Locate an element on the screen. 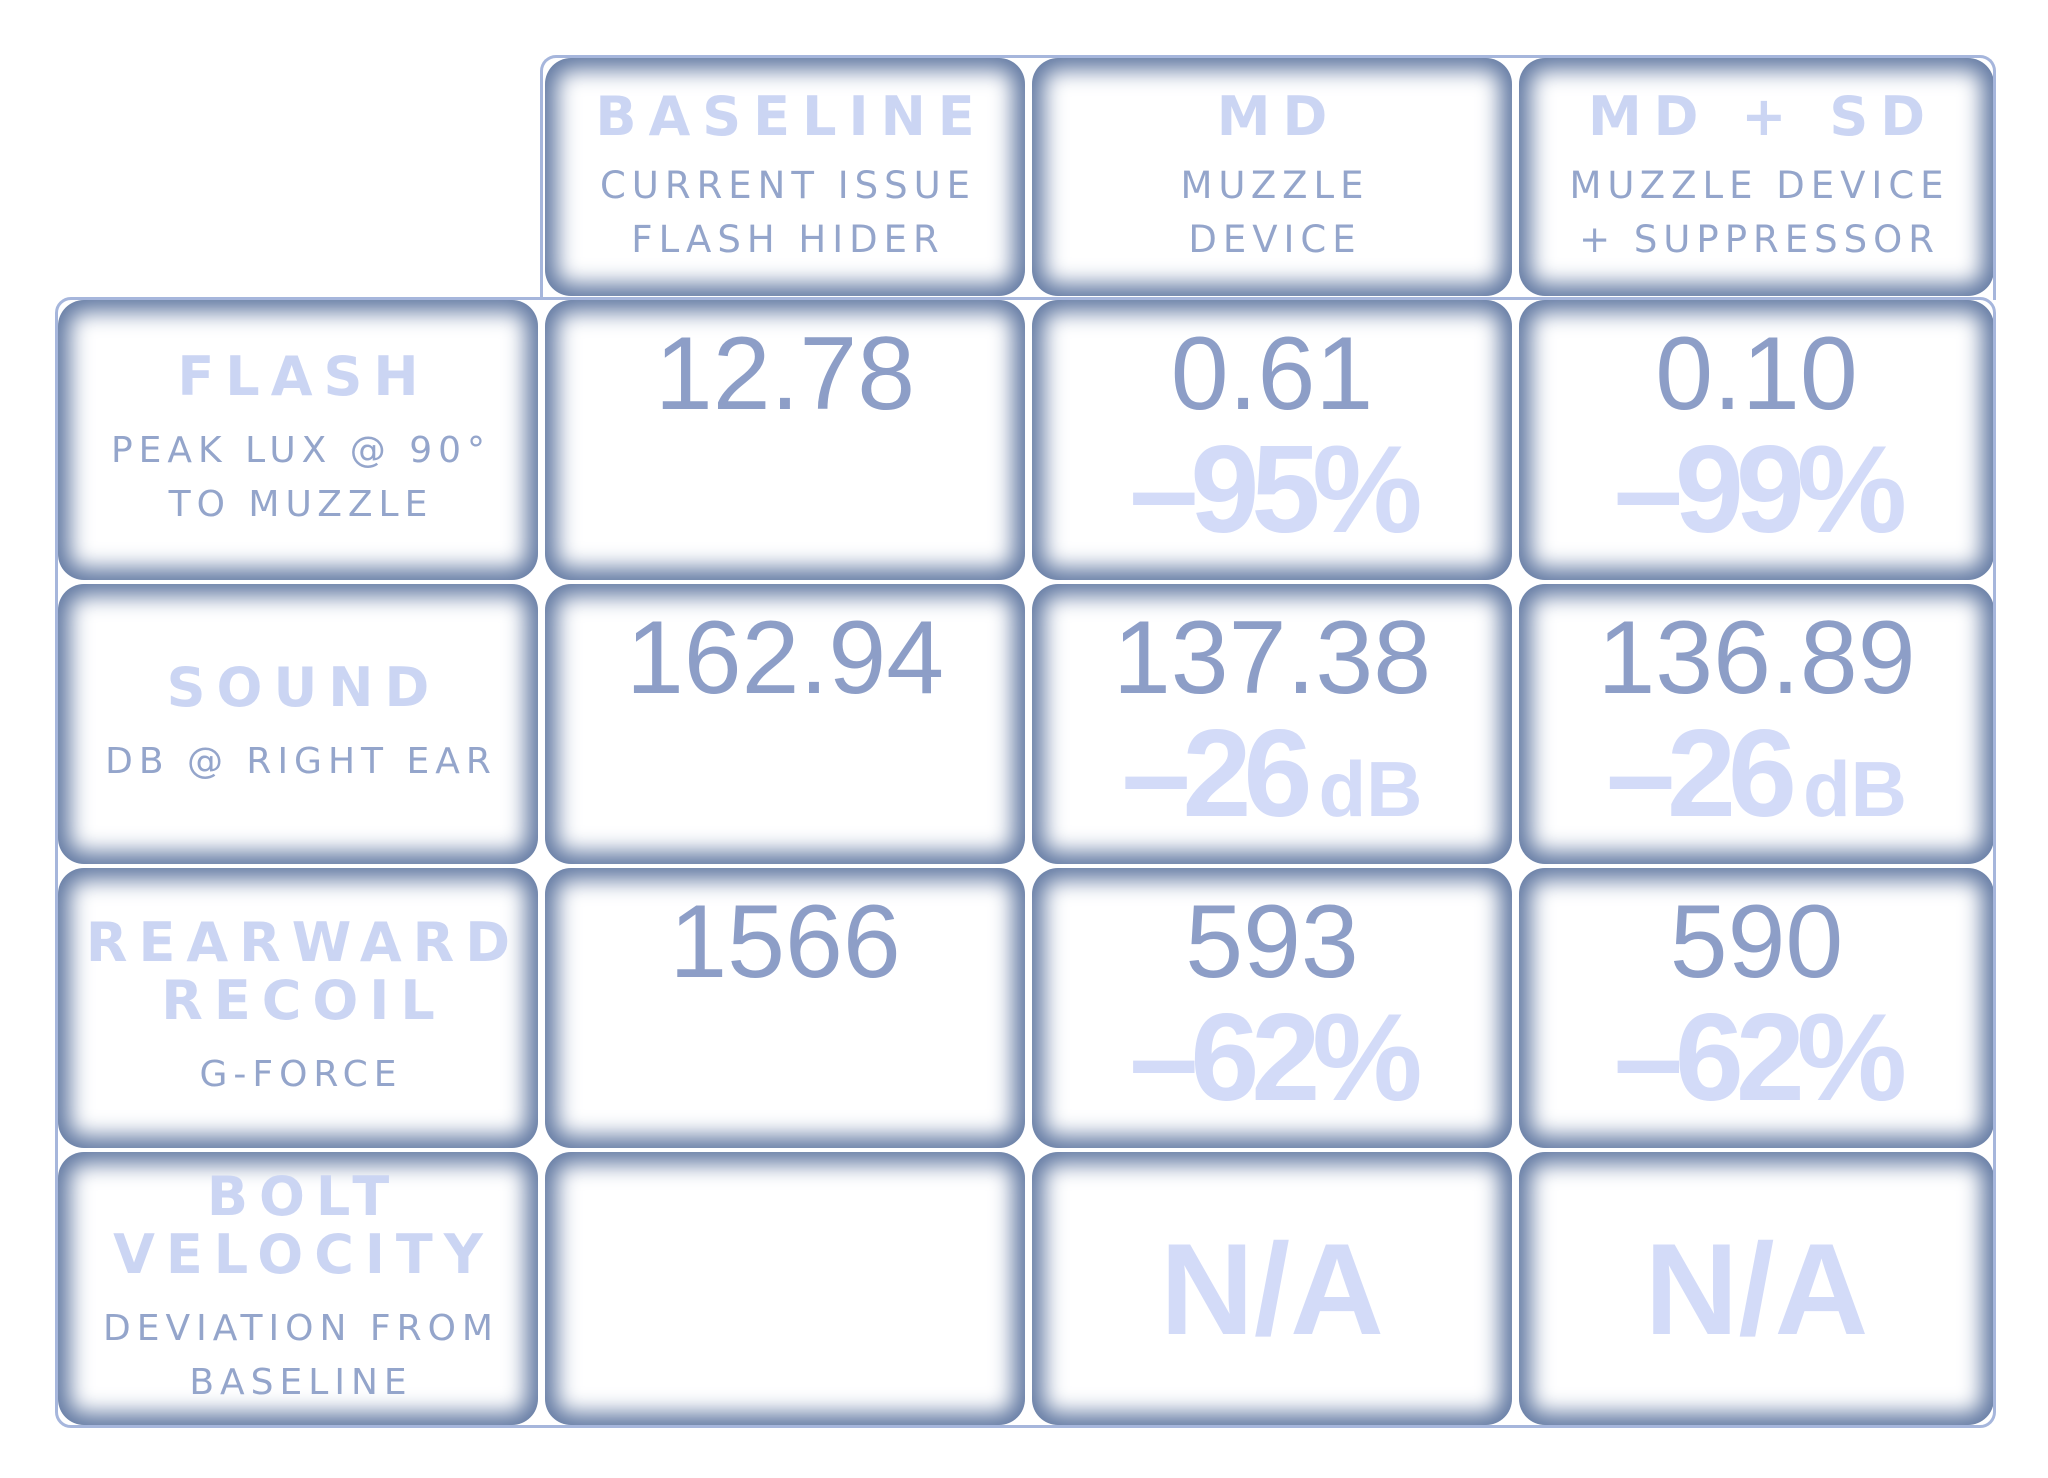  measurement-value: 1566 is located at coordinates (785, 942).